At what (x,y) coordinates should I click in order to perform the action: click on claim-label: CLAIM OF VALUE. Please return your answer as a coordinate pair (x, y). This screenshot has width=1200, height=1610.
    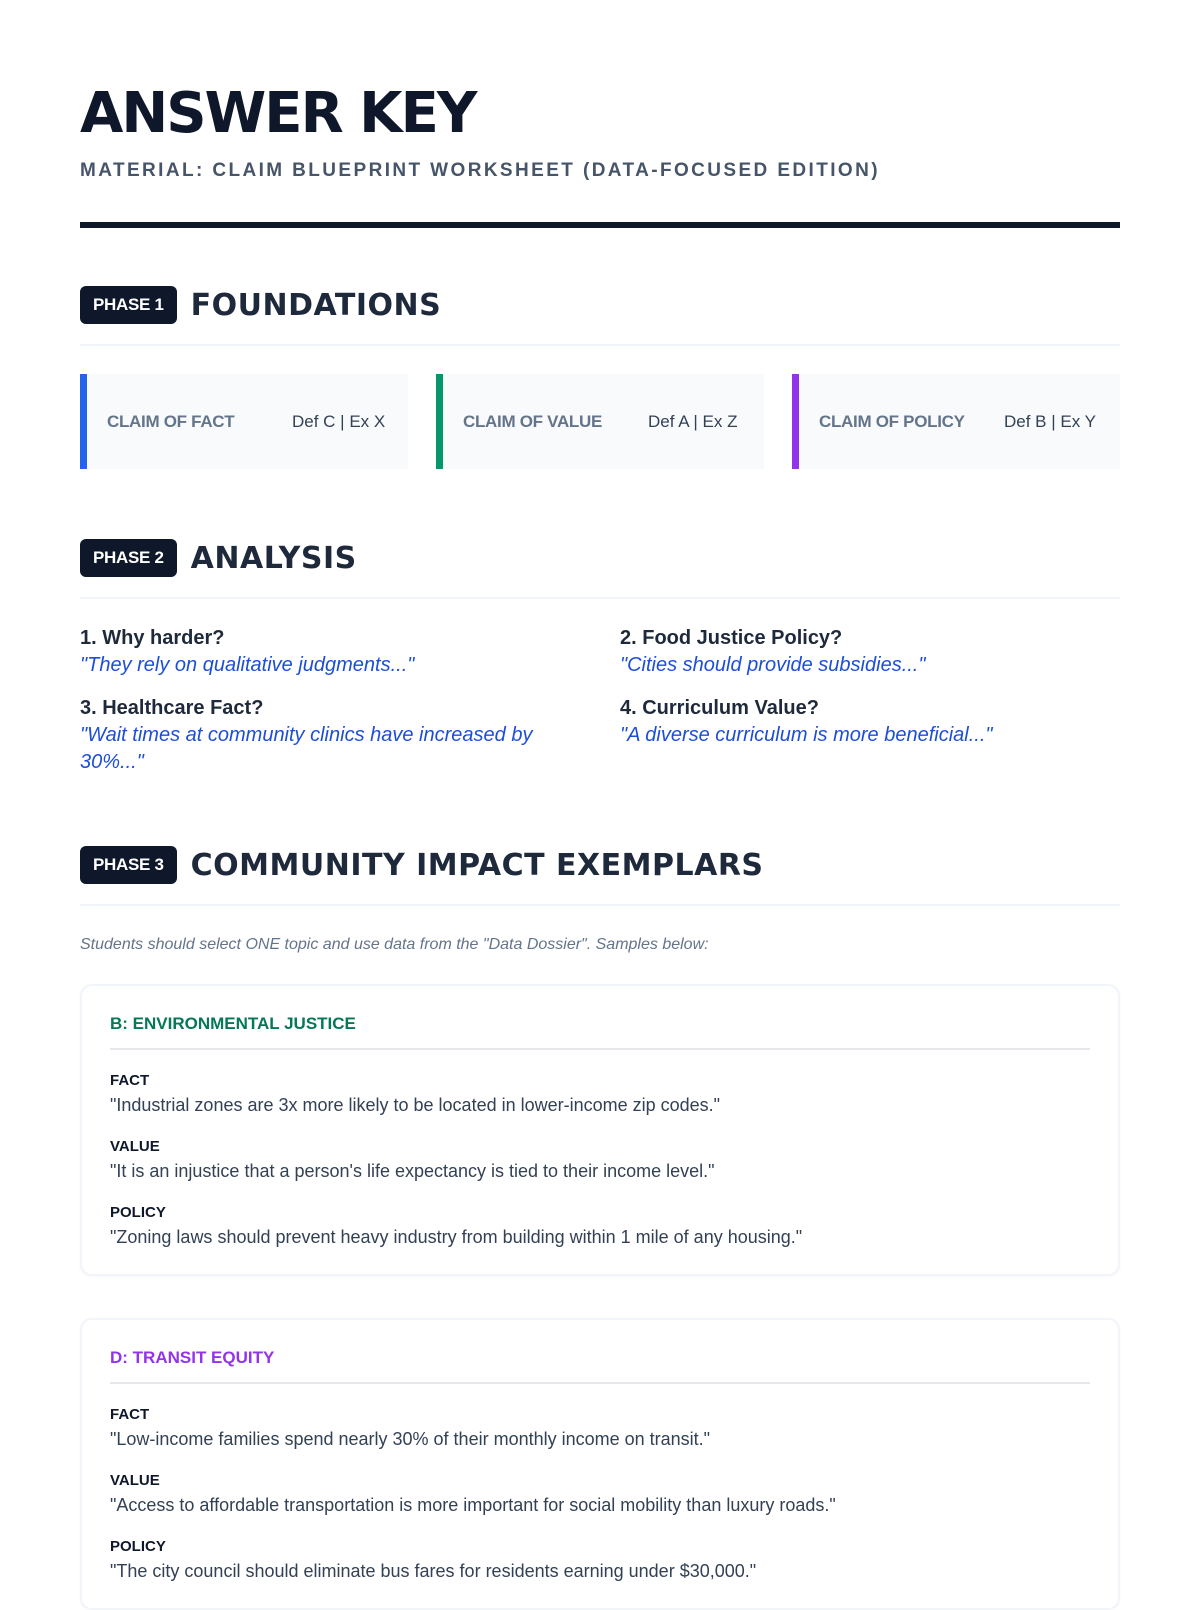
    Looking at the image, I should click on (533, 421).